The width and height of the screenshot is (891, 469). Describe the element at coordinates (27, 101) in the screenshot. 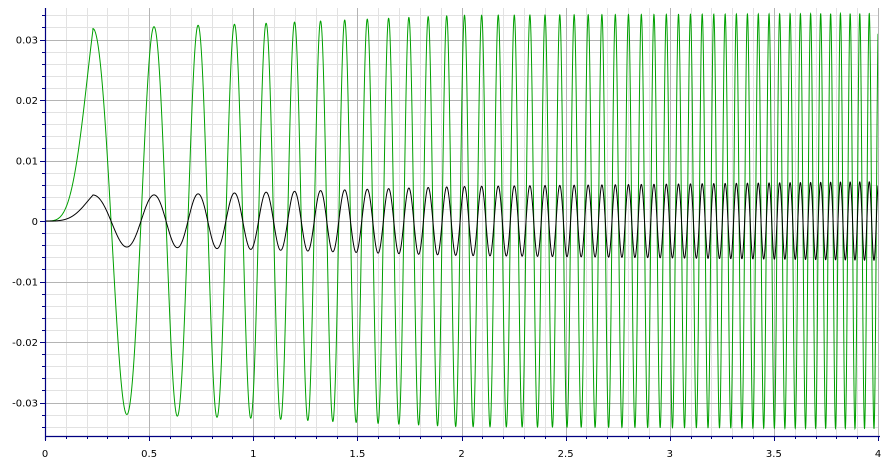

I see `y-tick-label: 0.02` at that location.